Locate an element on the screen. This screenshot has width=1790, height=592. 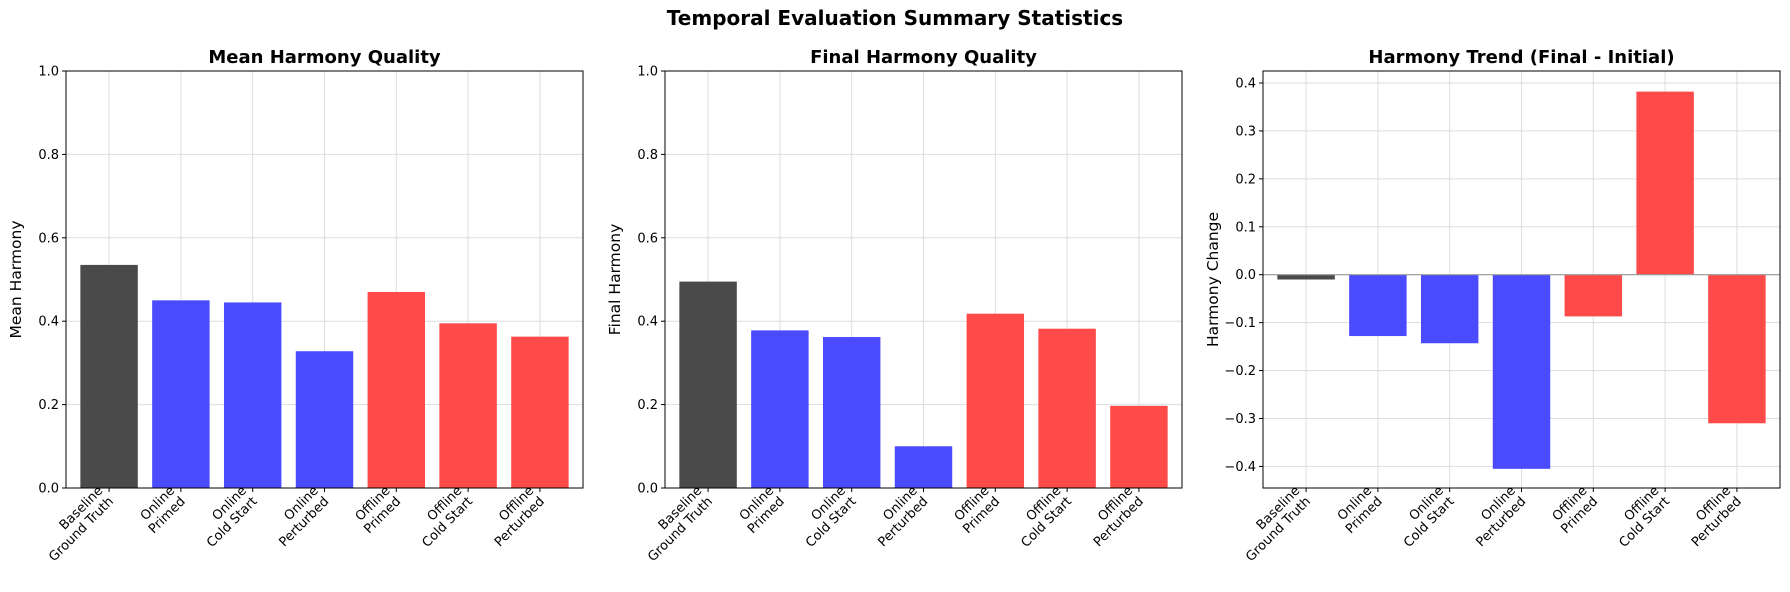
panel-title: Mean Harmony Quality is located at coordinates (324, 57).